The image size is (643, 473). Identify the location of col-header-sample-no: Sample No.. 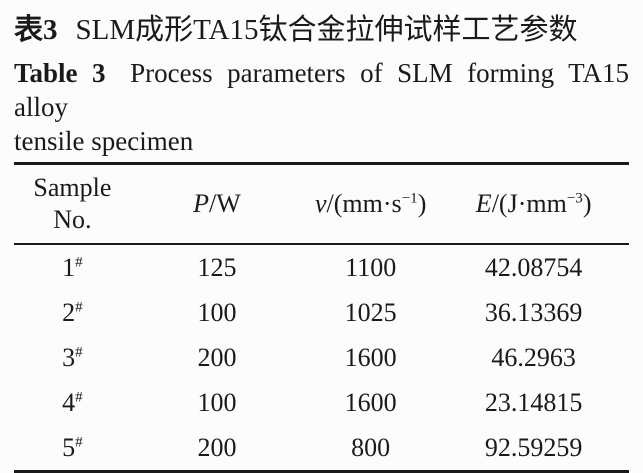
(72, 204).